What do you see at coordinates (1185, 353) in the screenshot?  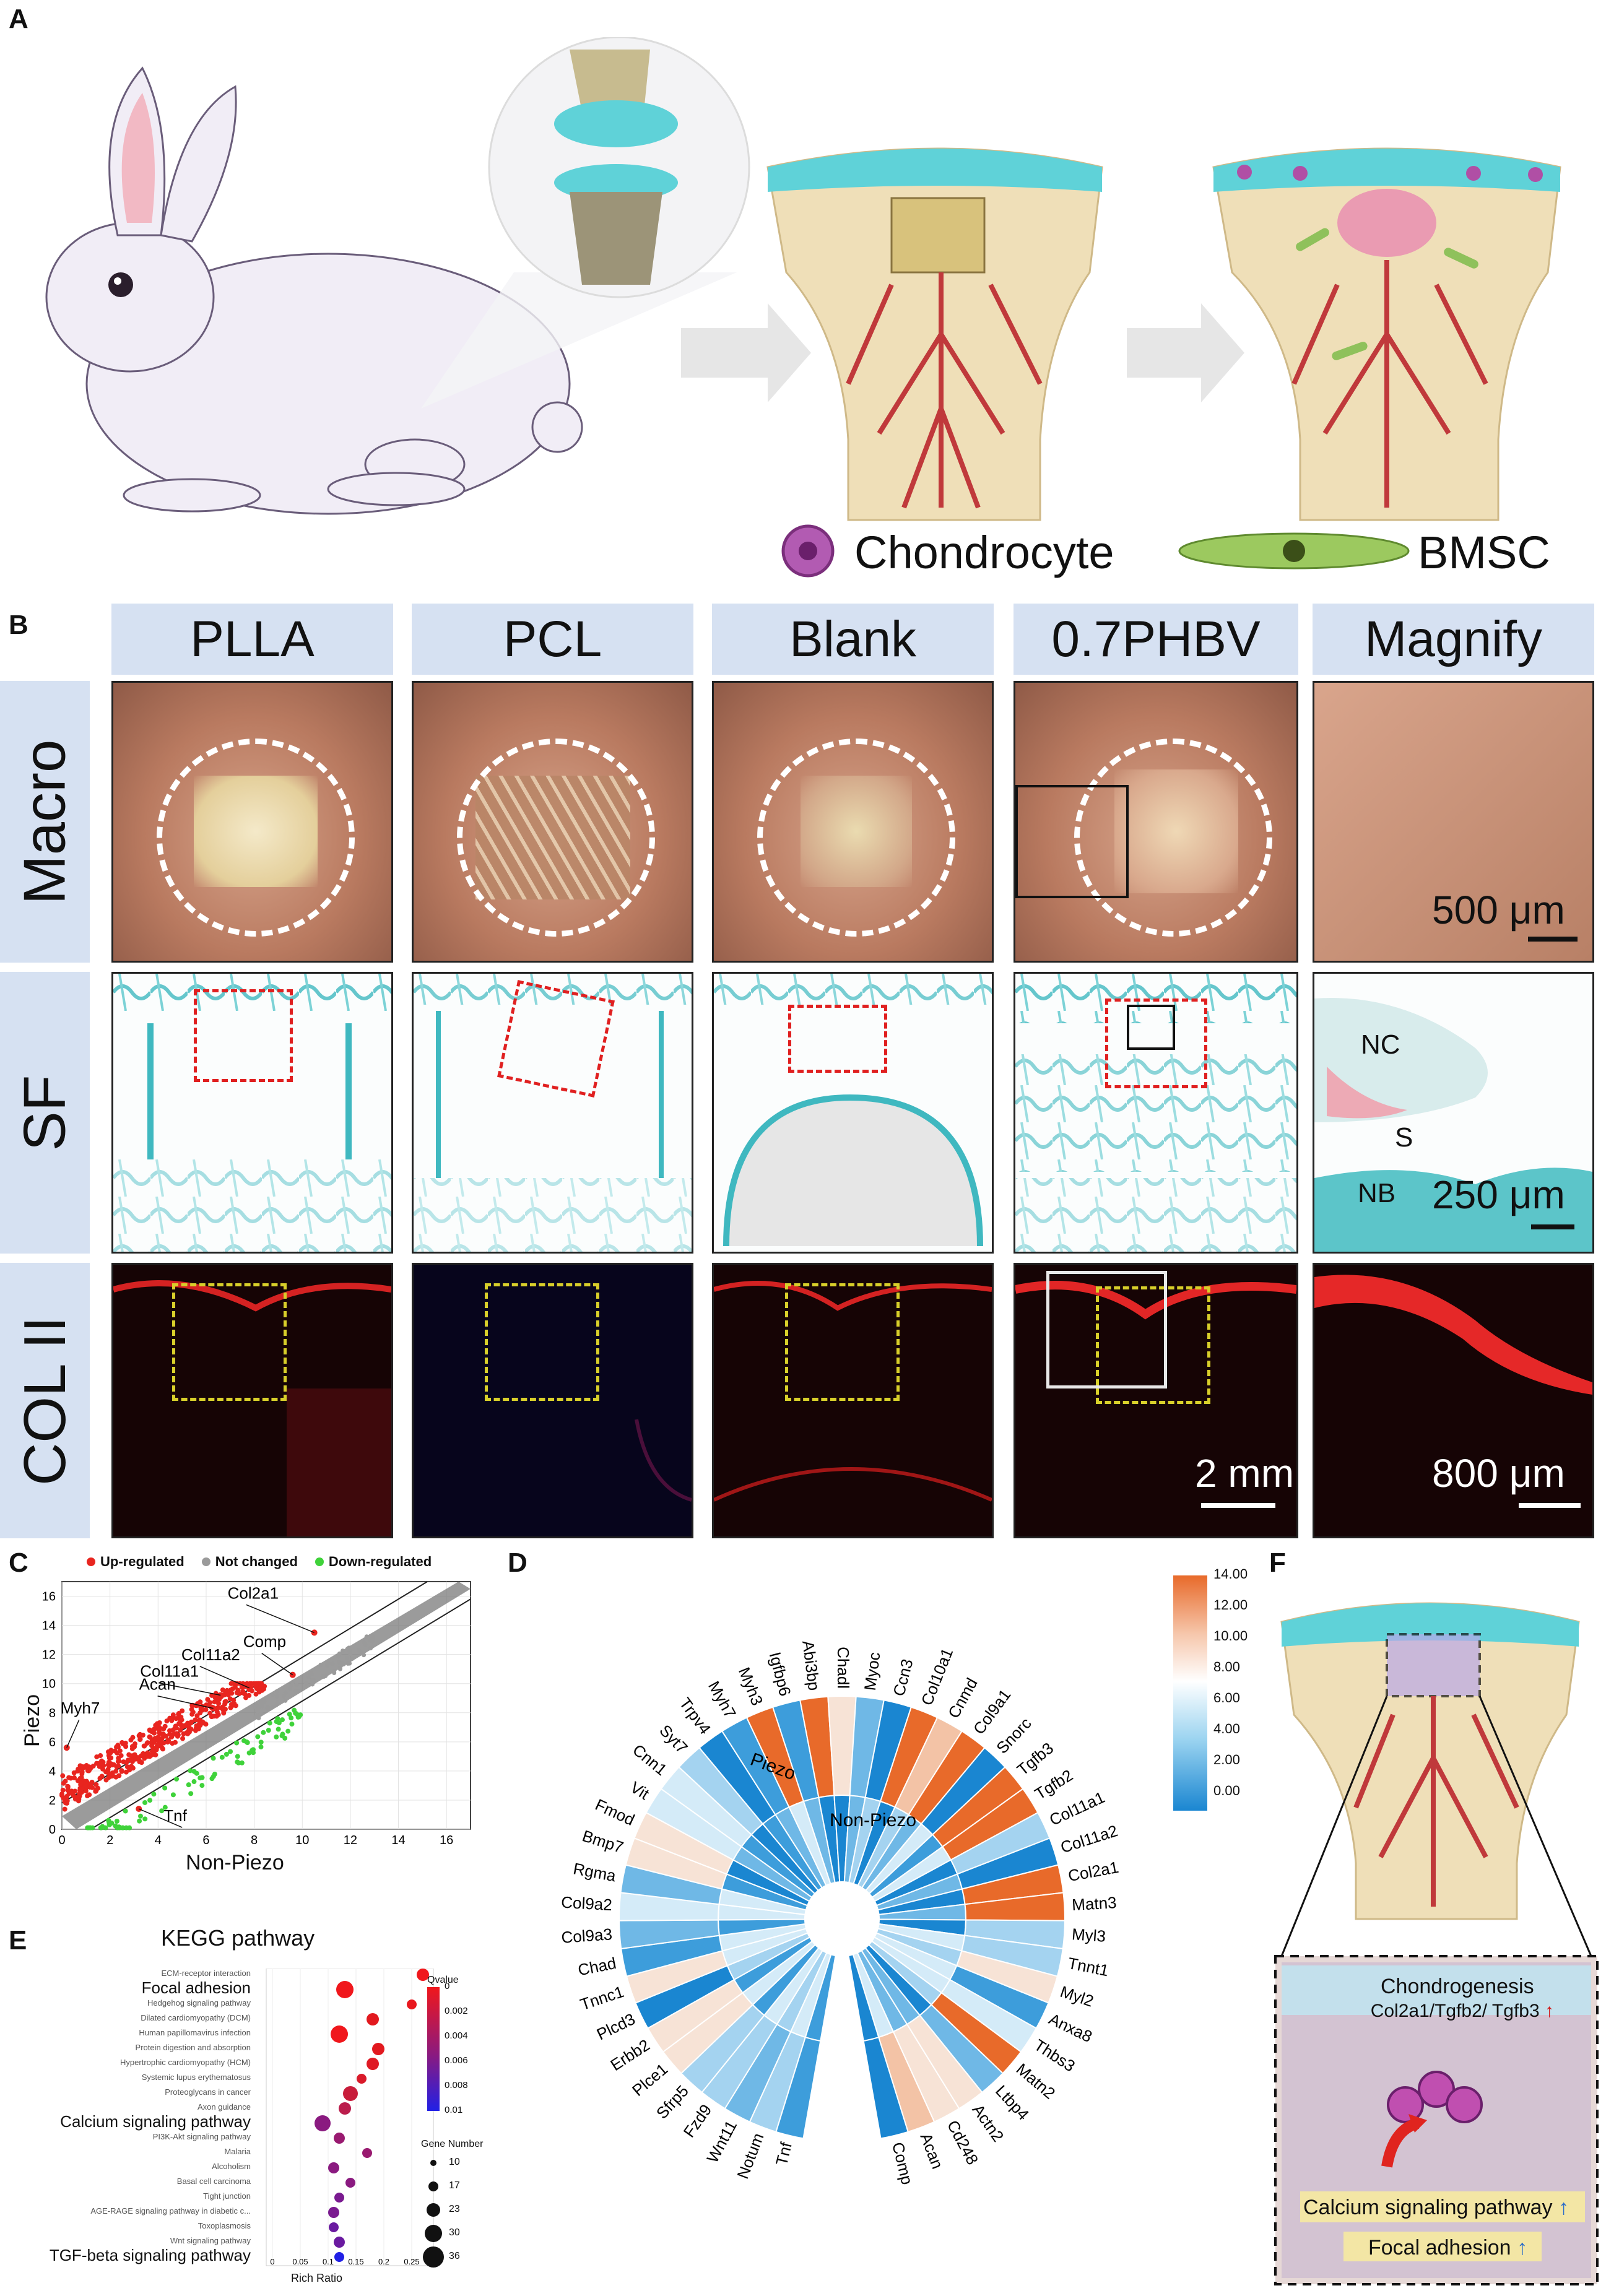 I see `arrow-icon` at bounding box center [1185, 353].